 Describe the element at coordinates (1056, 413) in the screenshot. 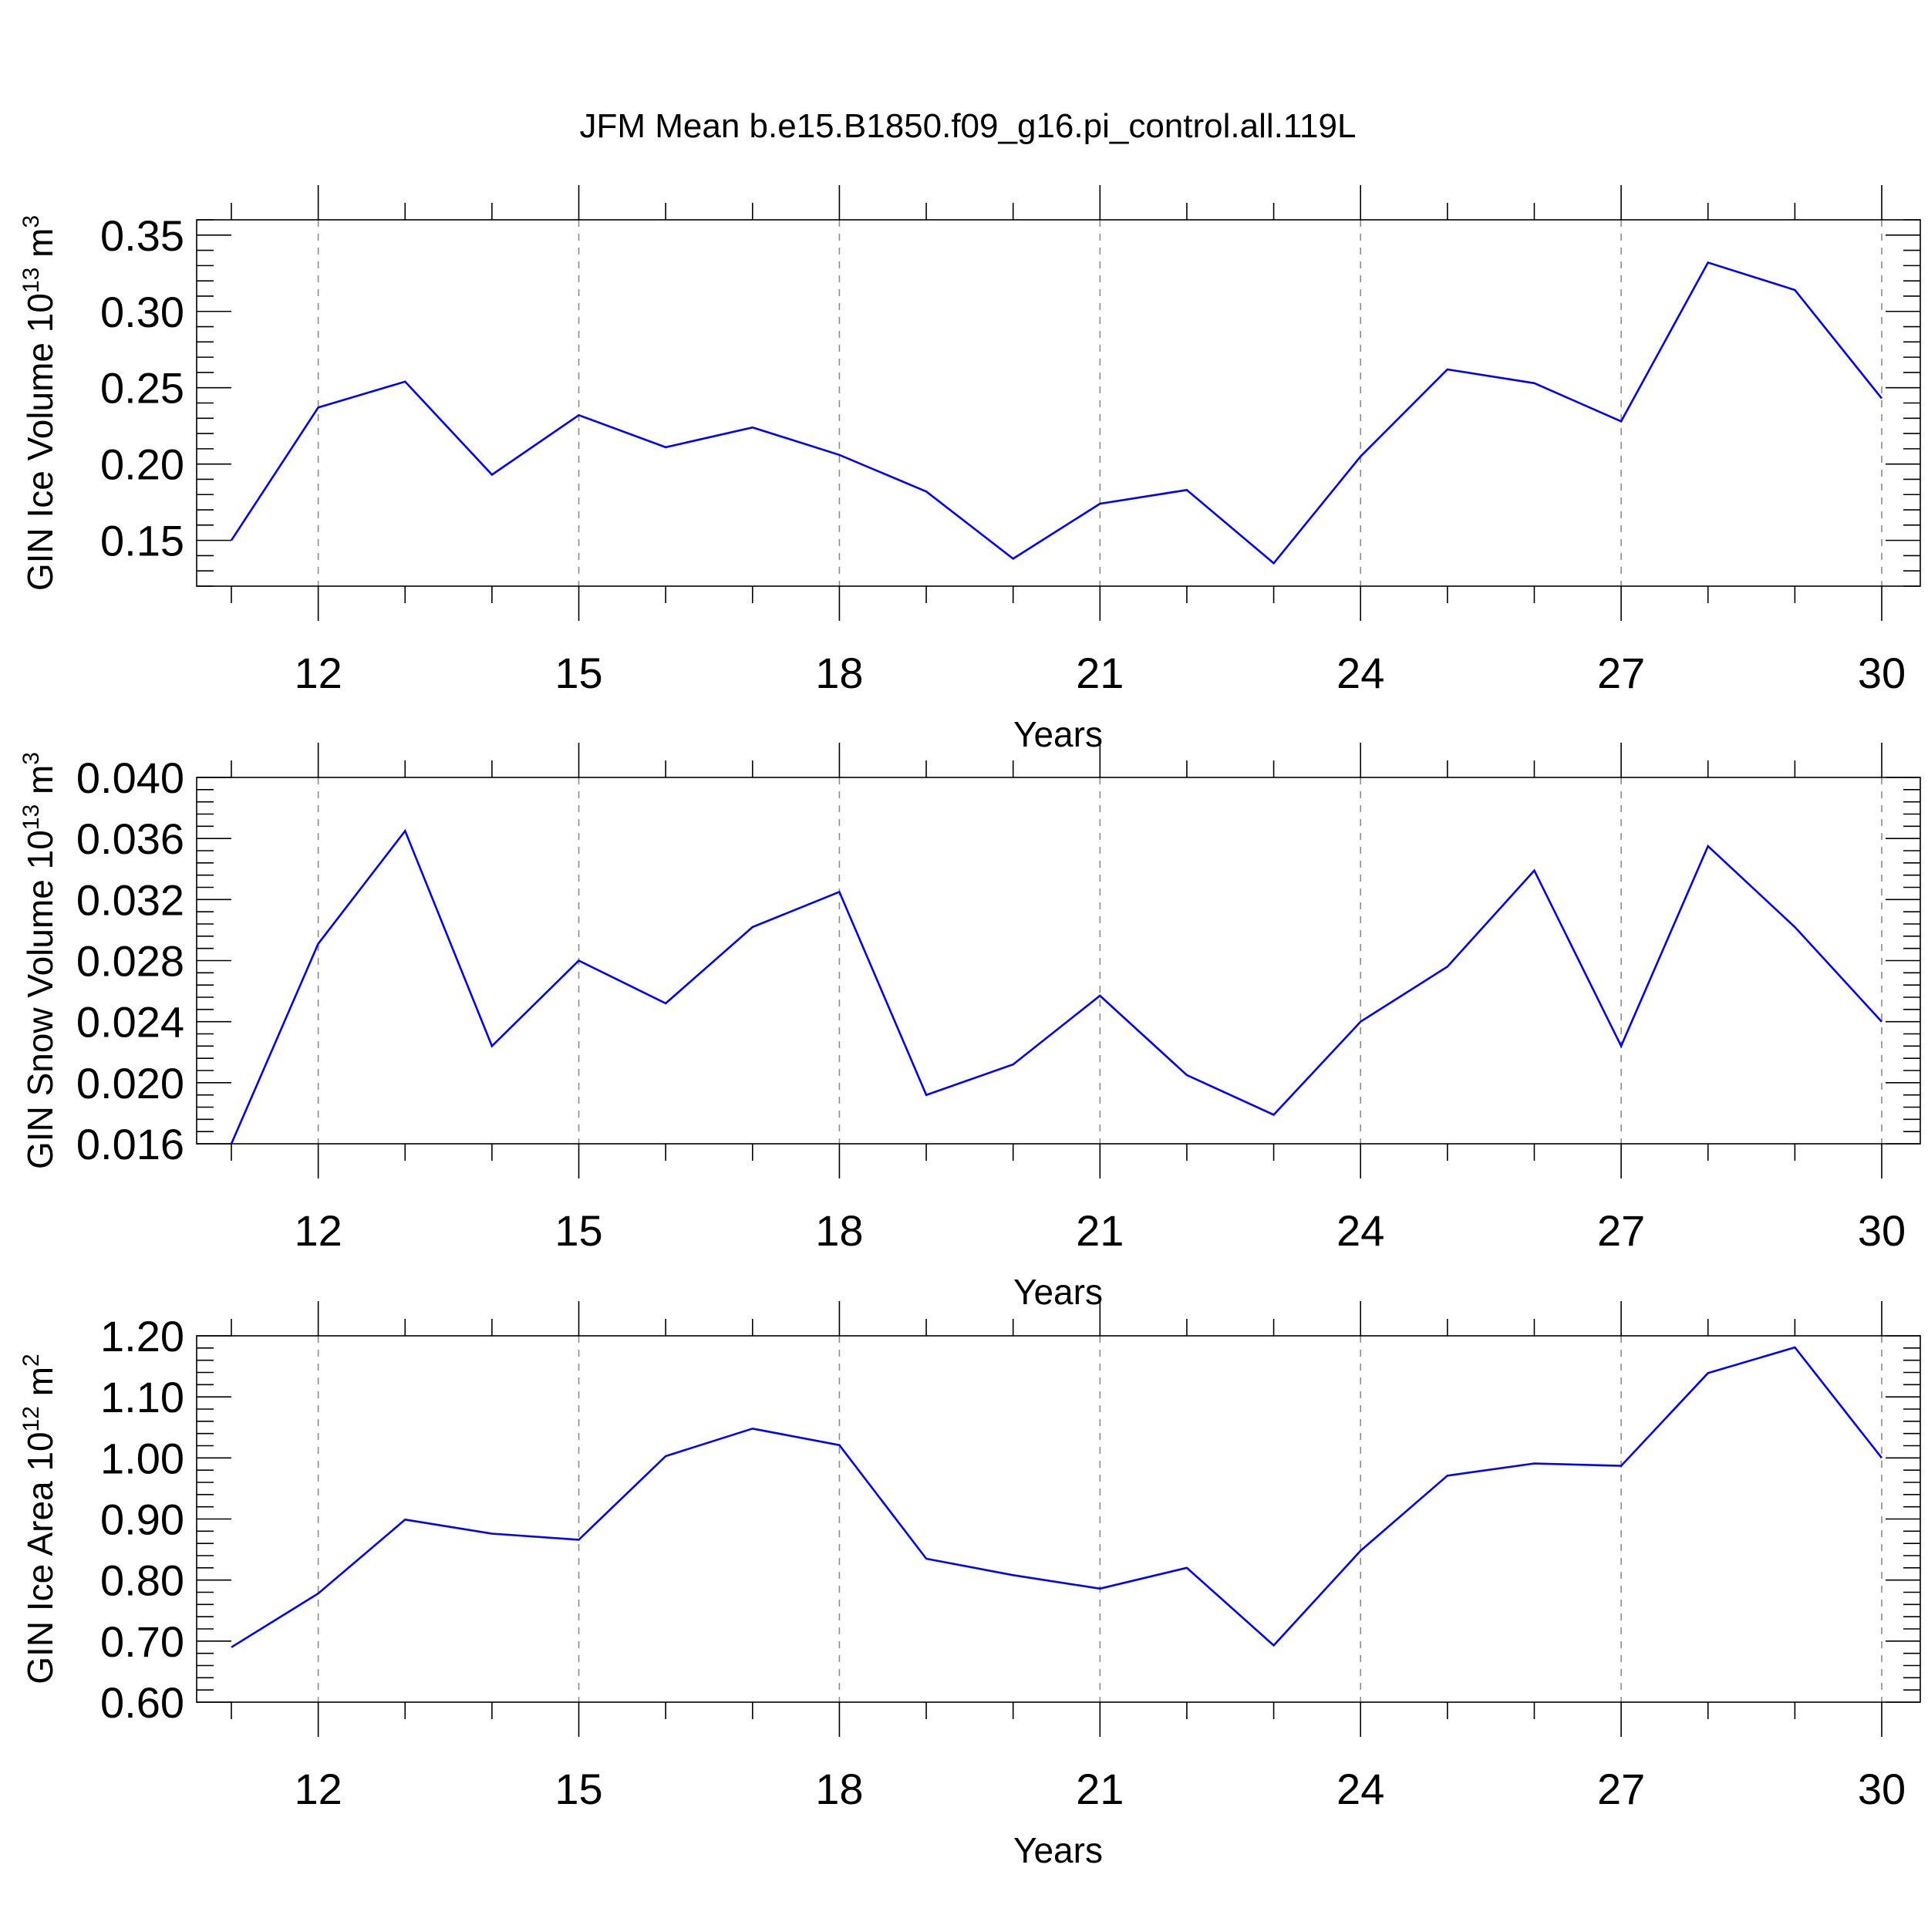

I see `ice-volume-series-line` at that location.